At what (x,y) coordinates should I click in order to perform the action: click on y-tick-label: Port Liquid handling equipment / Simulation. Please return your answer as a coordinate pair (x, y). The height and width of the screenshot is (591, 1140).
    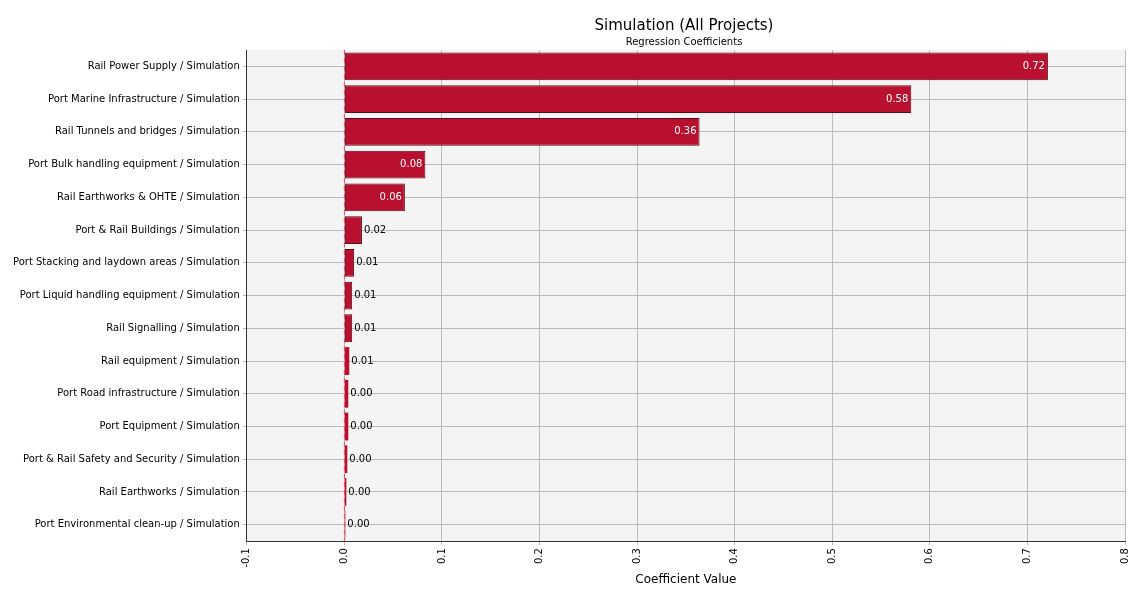
    Looking at the image, I should click on (129, 295).